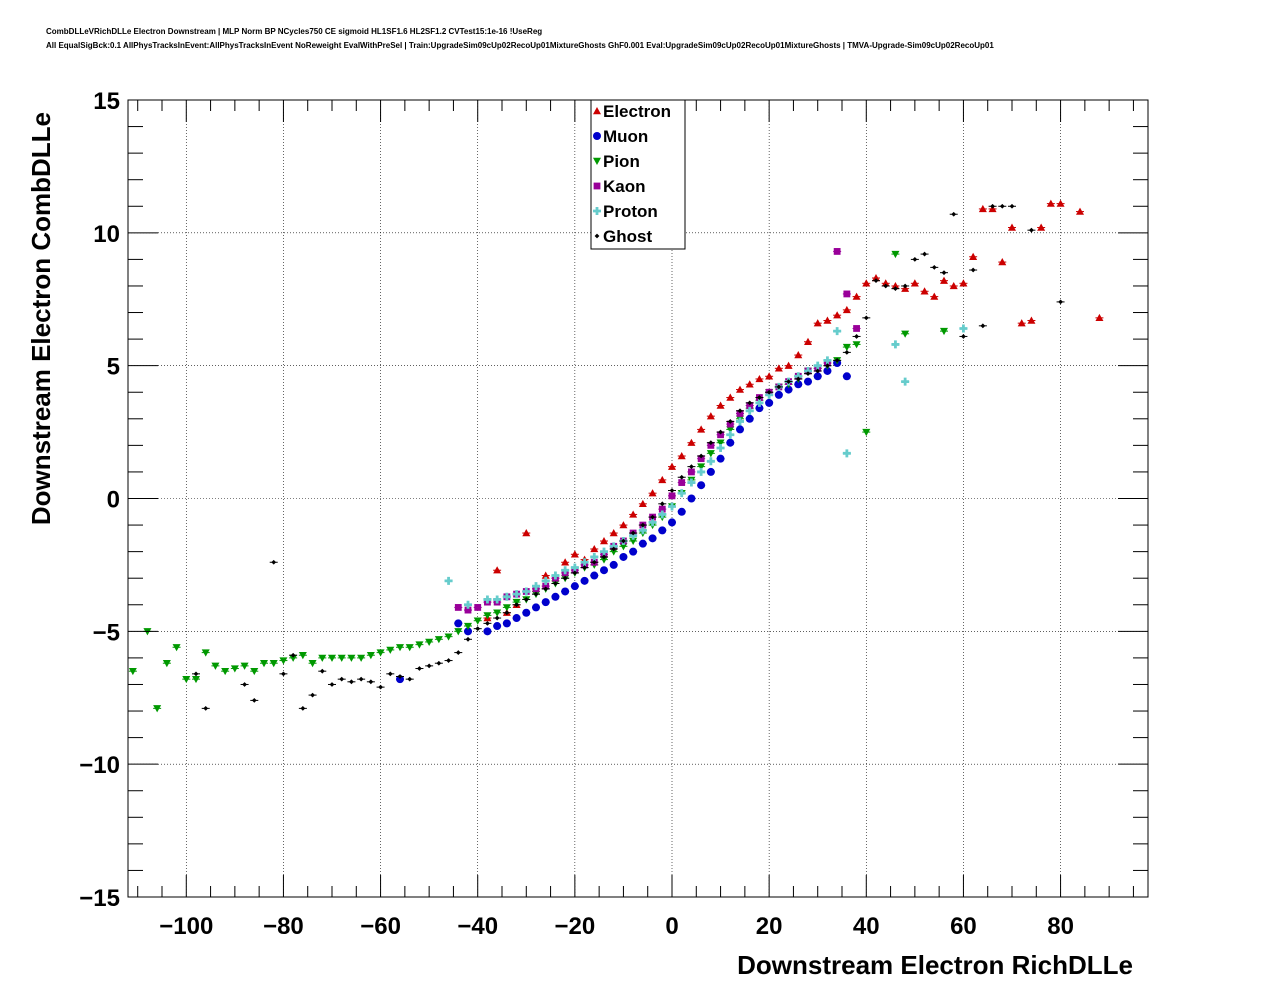 This screenshot has width=1276, height=996. What do you see at coordinates (283, 926) in the screenshot?
I see `x-tick-label: −80` at bounding box center [283, 926].